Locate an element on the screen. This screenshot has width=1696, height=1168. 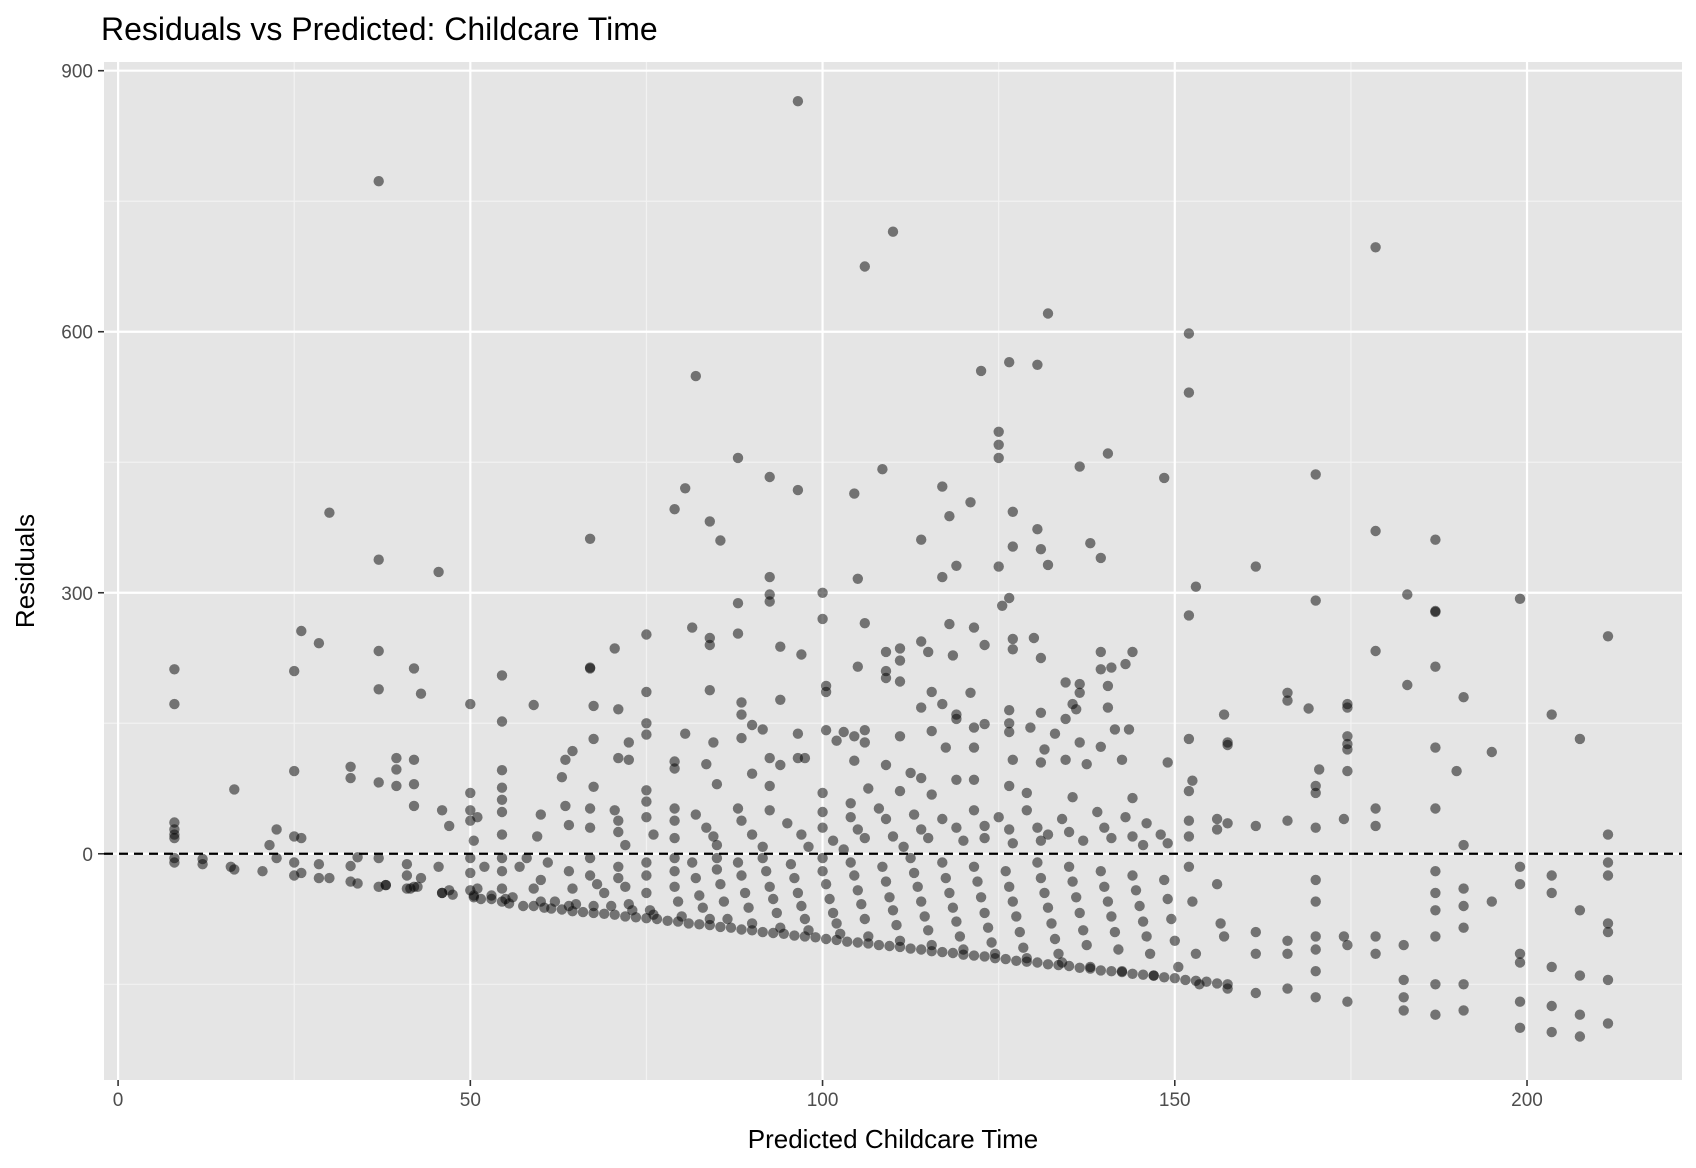
x-tick-label: 0 is located at coordinates (118, 1100).